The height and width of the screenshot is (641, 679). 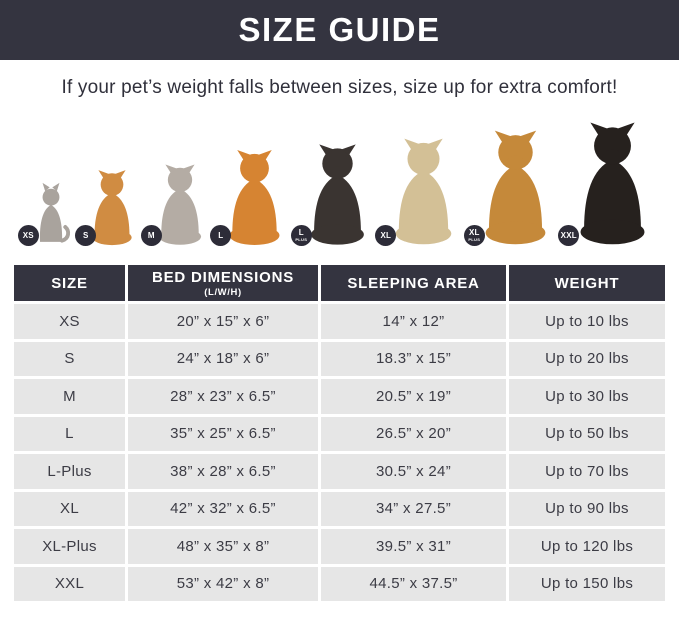 I want to click on column-header-label: SIZE, so click(x=69, y=283).